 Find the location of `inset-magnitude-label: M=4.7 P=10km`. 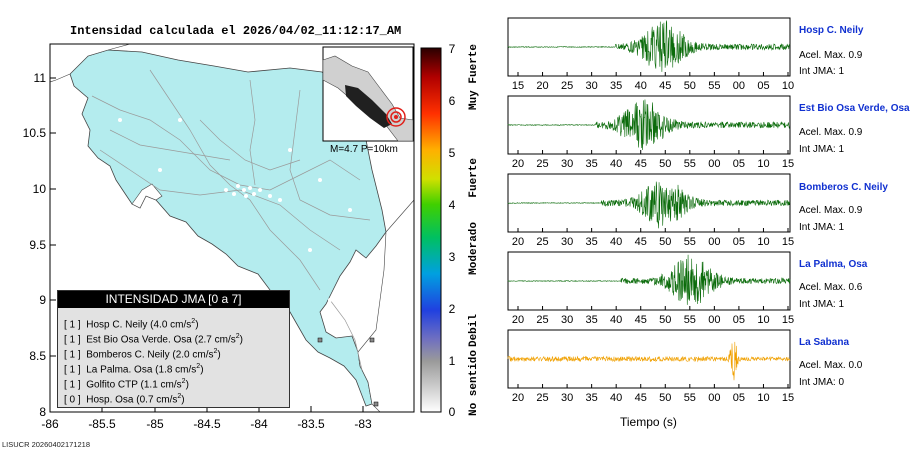

inset-magnitude-label: M=4.7 P=10km is located at coordinates (364, 149).